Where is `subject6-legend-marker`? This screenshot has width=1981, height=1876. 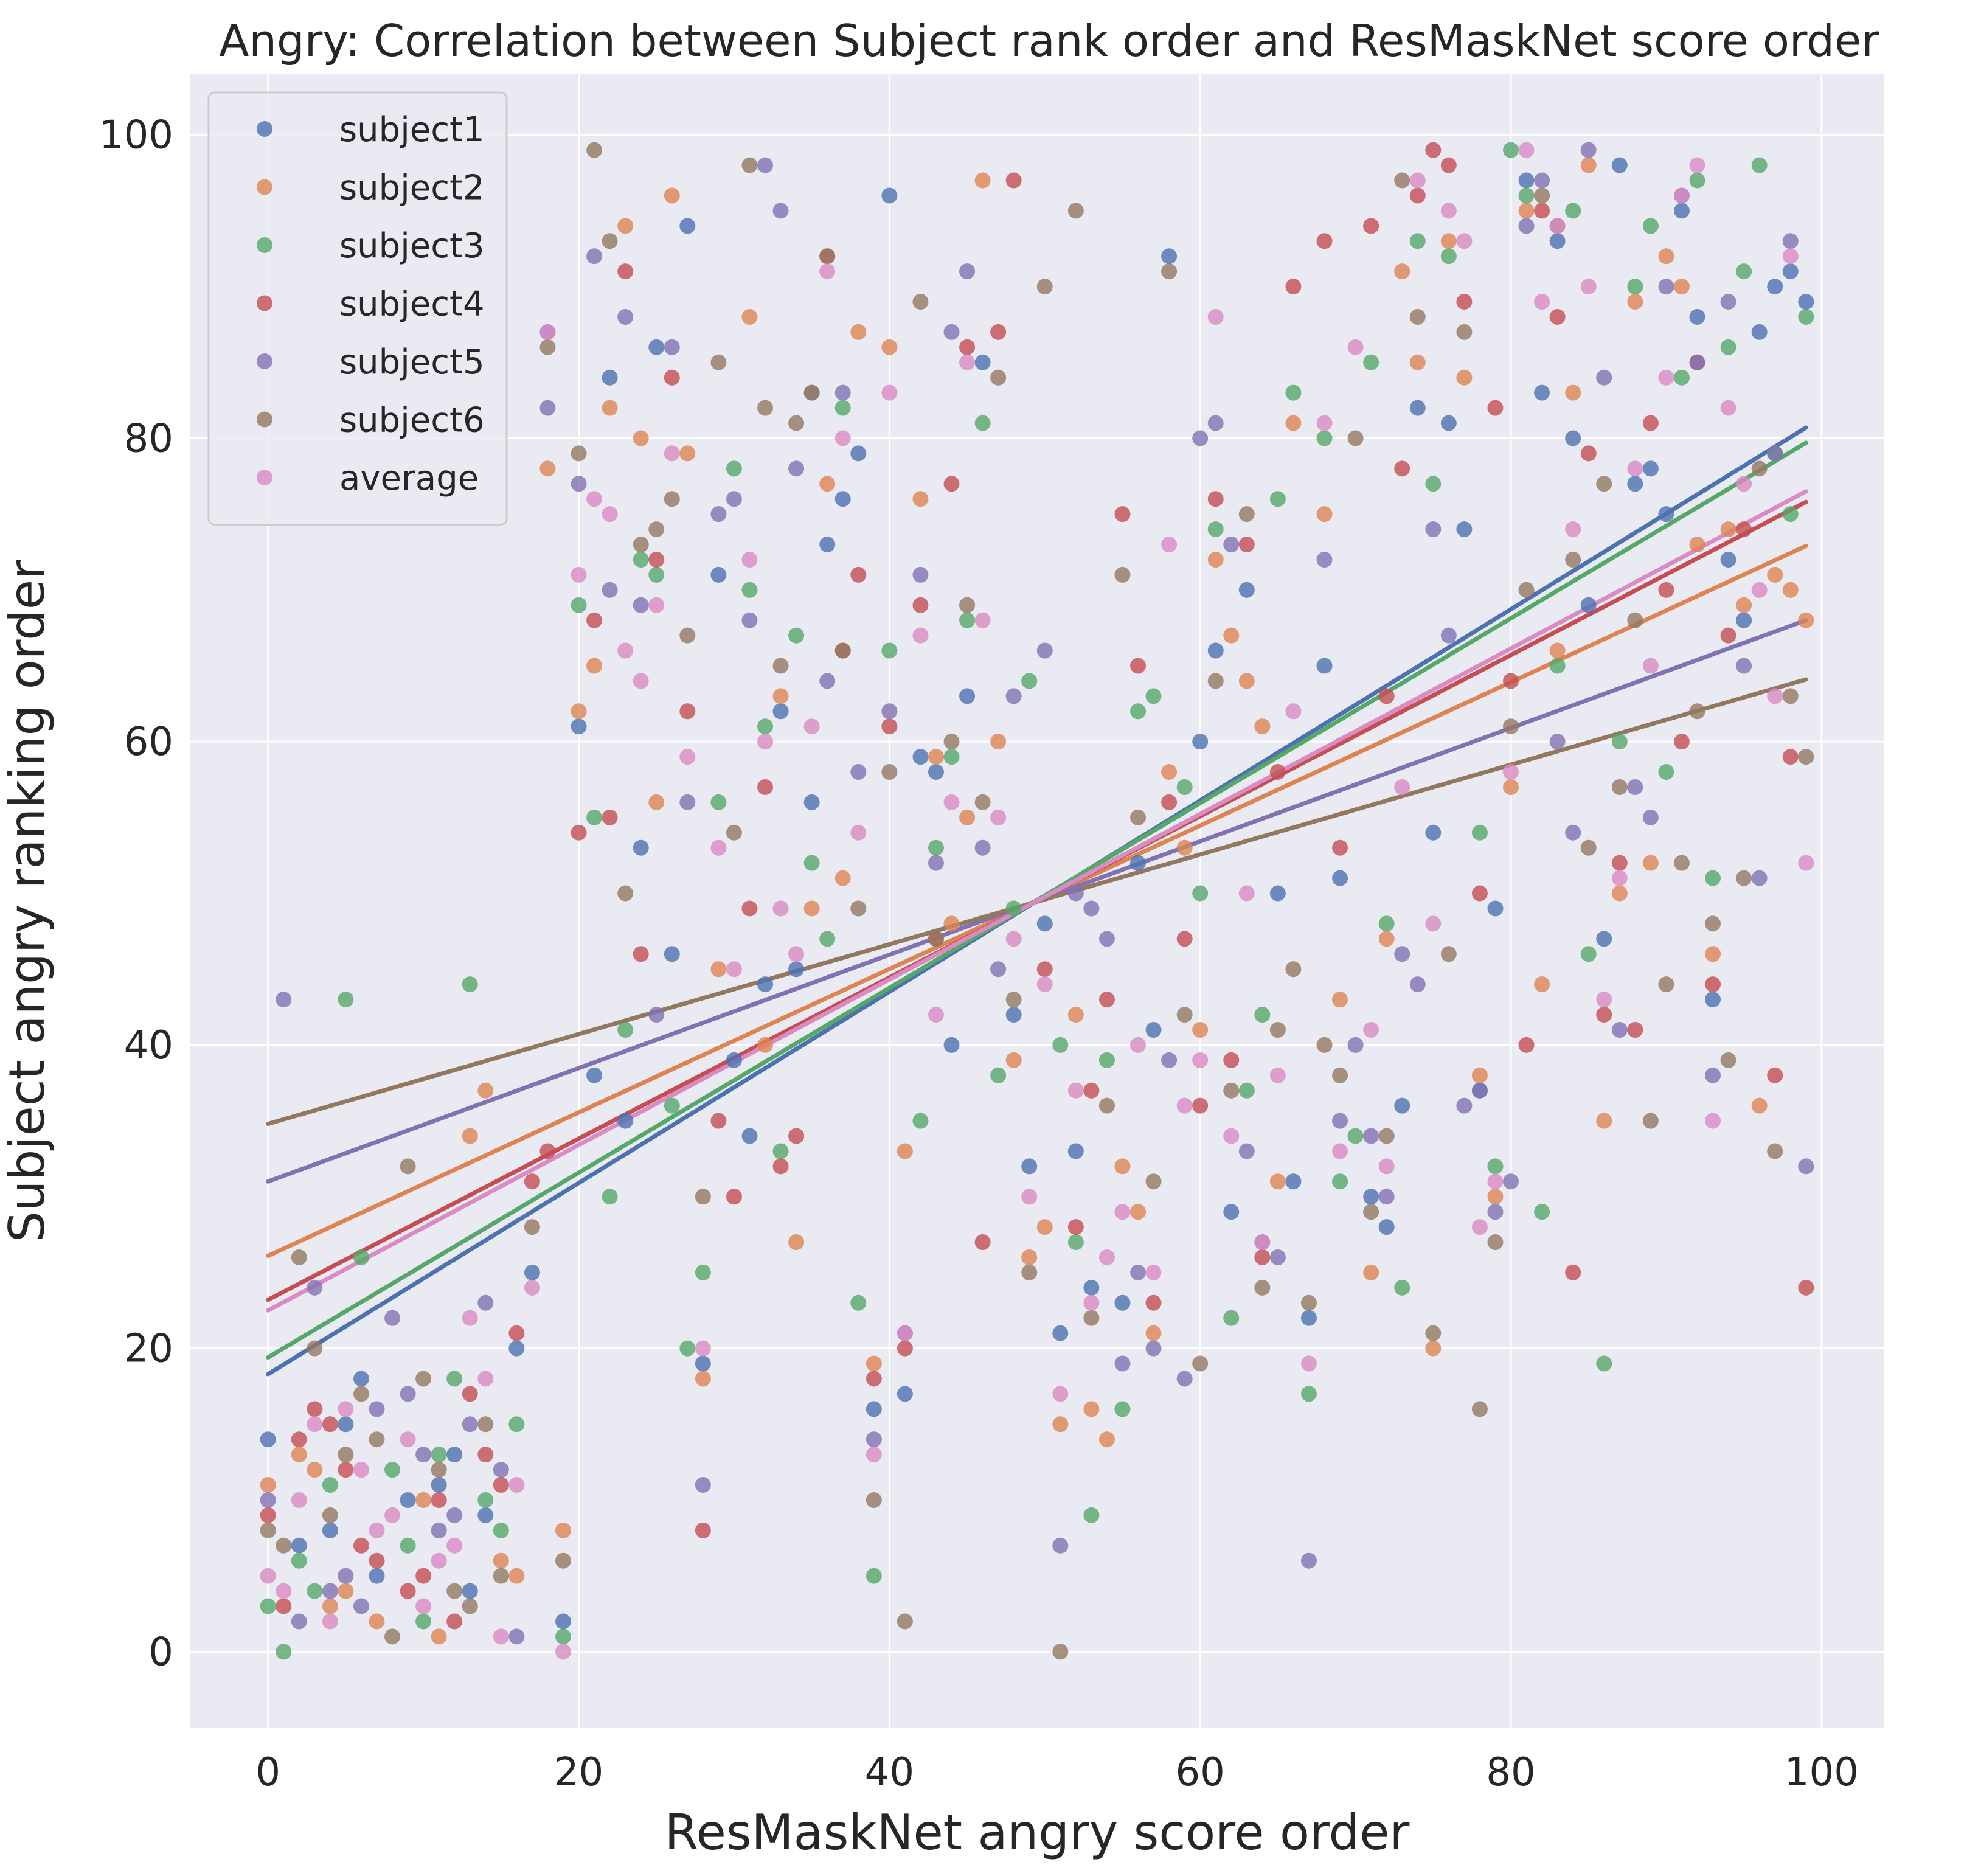
subject6-legend-marker is located at coordinates (264, 419).